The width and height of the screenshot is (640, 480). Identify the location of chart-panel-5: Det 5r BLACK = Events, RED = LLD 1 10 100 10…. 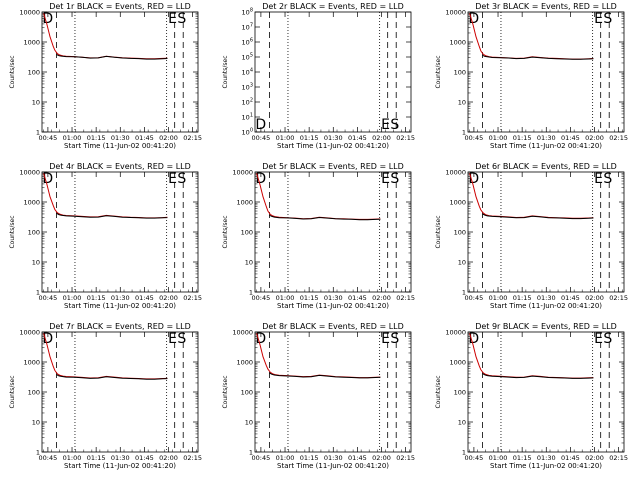
(318, 236).